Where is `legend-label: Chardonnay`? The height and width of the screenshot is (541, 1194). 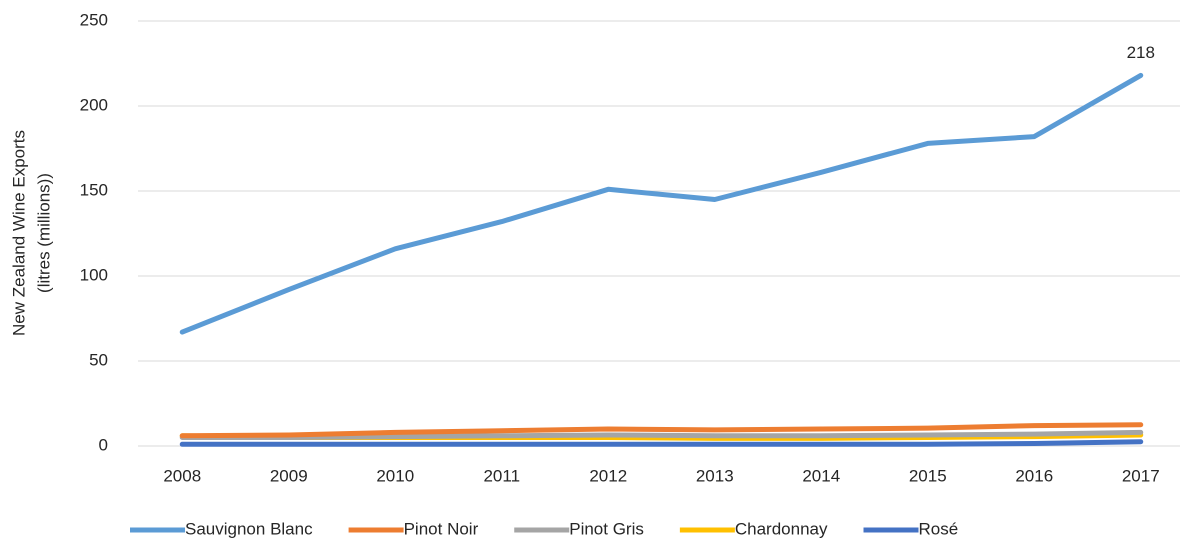
legend-label: Chardonnay is located at coordinates (781, 528).